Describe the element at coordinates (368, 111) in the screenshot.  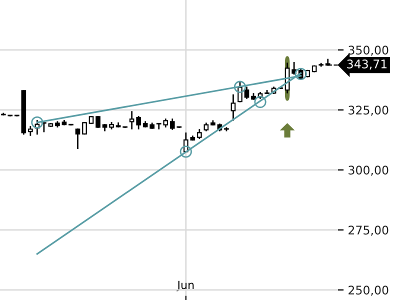
I see `y-tick-label: 325,00` at that location.